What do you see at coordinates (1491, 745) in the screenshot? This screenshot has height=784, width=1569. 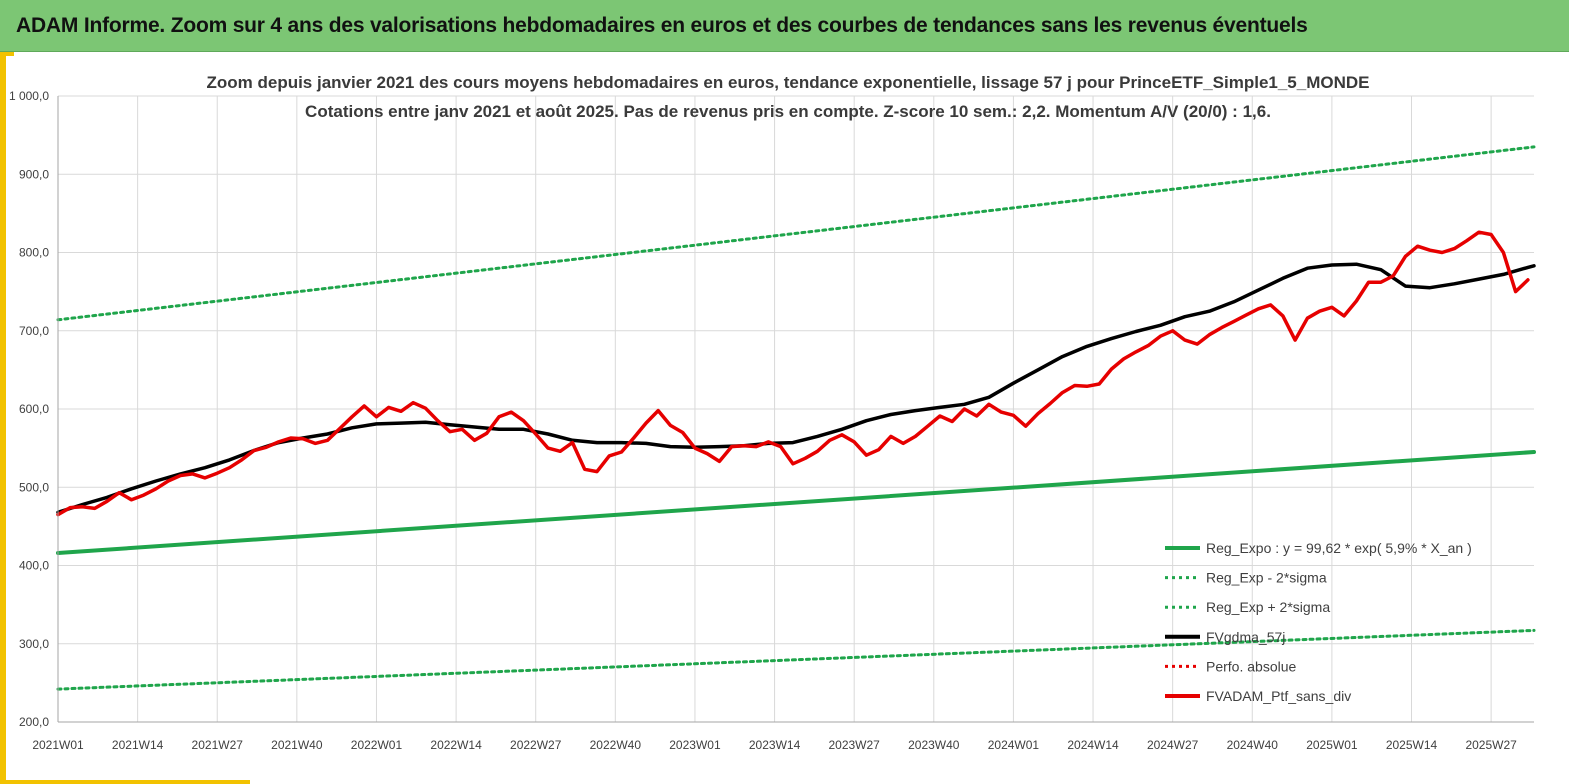 I see `x-tick-label: 2025W27` at bounding box center [1491, 745].